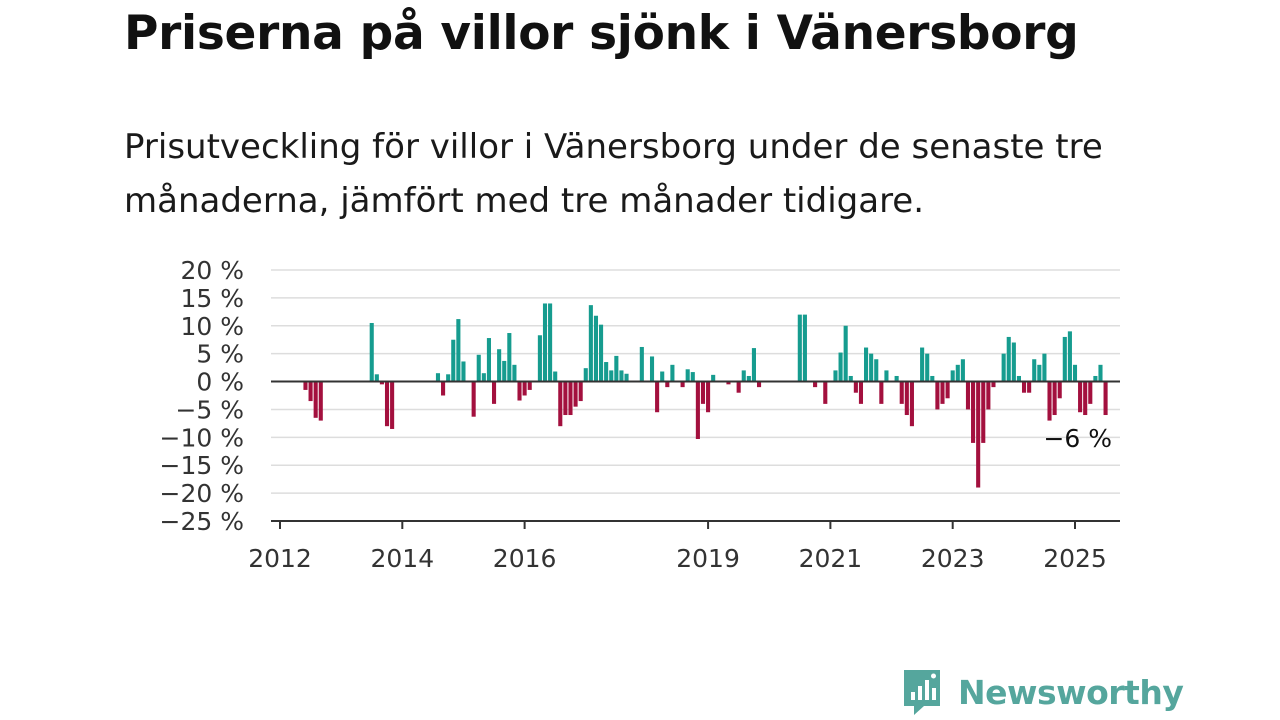 The width and height of the screenshot is (1280, 720). Describe the element at coordinates (1071, 692) in the screenshot. I see `brand-name: Newsworthy` at that location.